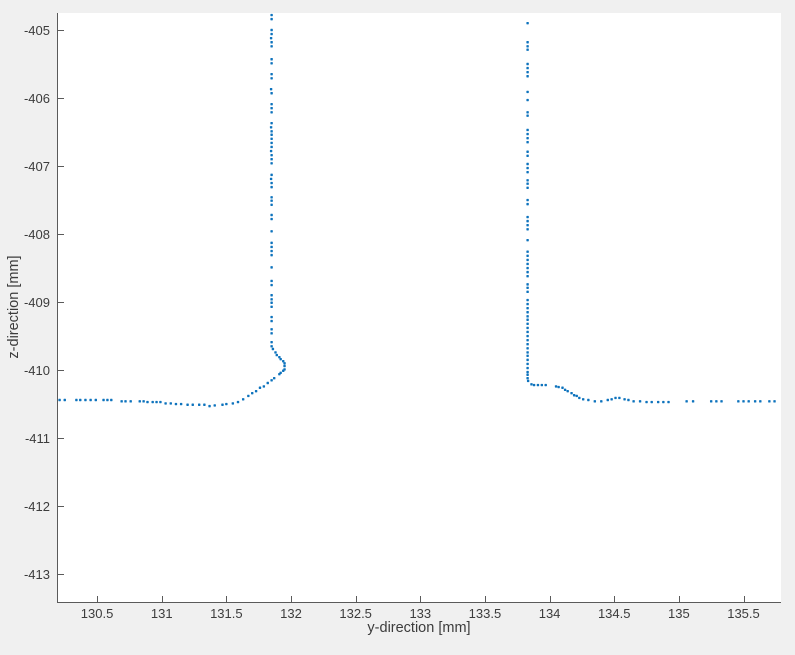  Describe the element at coordinates (420, 613) in the screenshot. I see `x-tick-label: 133` at that location.